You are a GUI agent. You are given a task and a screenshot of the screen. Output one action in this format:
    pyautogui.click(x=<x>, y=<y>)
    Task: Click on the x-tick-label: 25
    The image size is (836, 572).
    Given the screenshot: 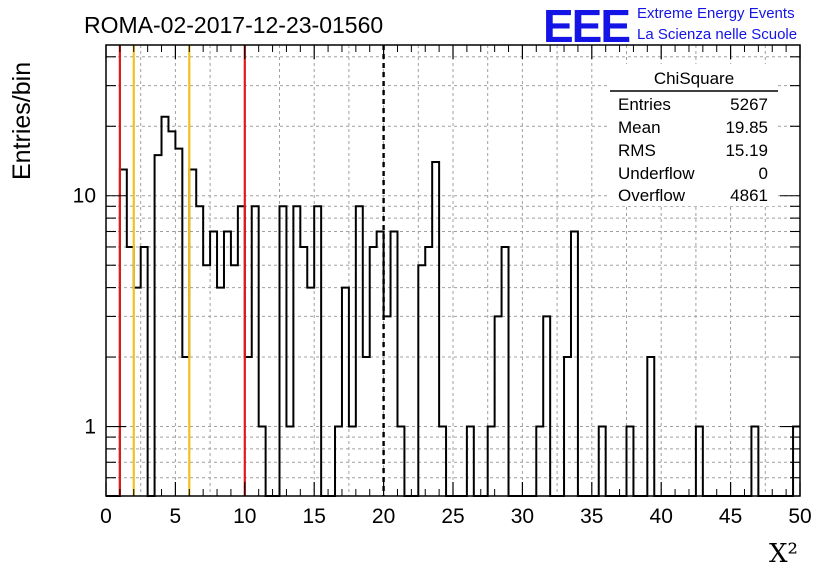 What is the action you would take?
    pyautogui.click(x=452, y=516)
    